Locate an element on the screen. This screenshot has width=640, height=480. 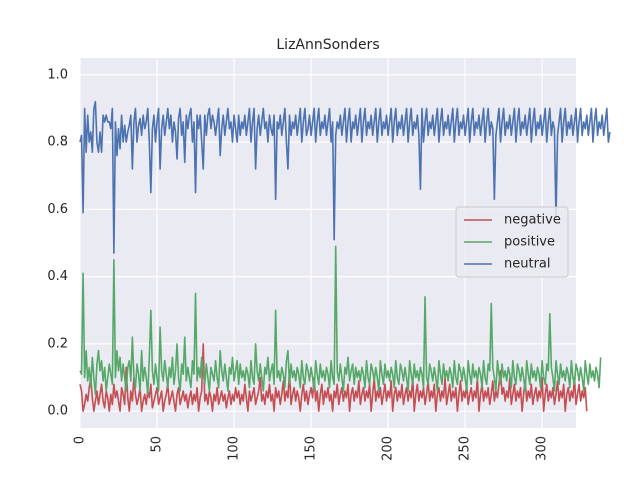
chart-title: LizAnnSonders is located at coordinates (327, 45).